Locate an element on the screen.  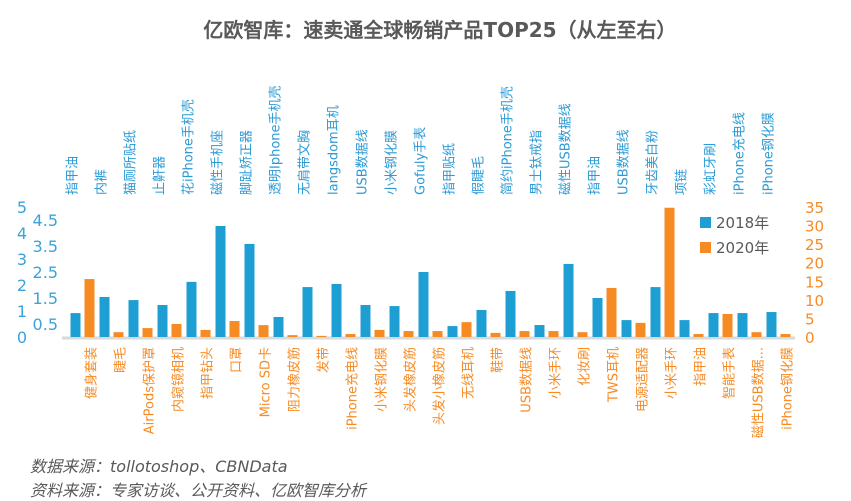
bottom-category-label: 健身套装 is located at coordinates (92, 373).